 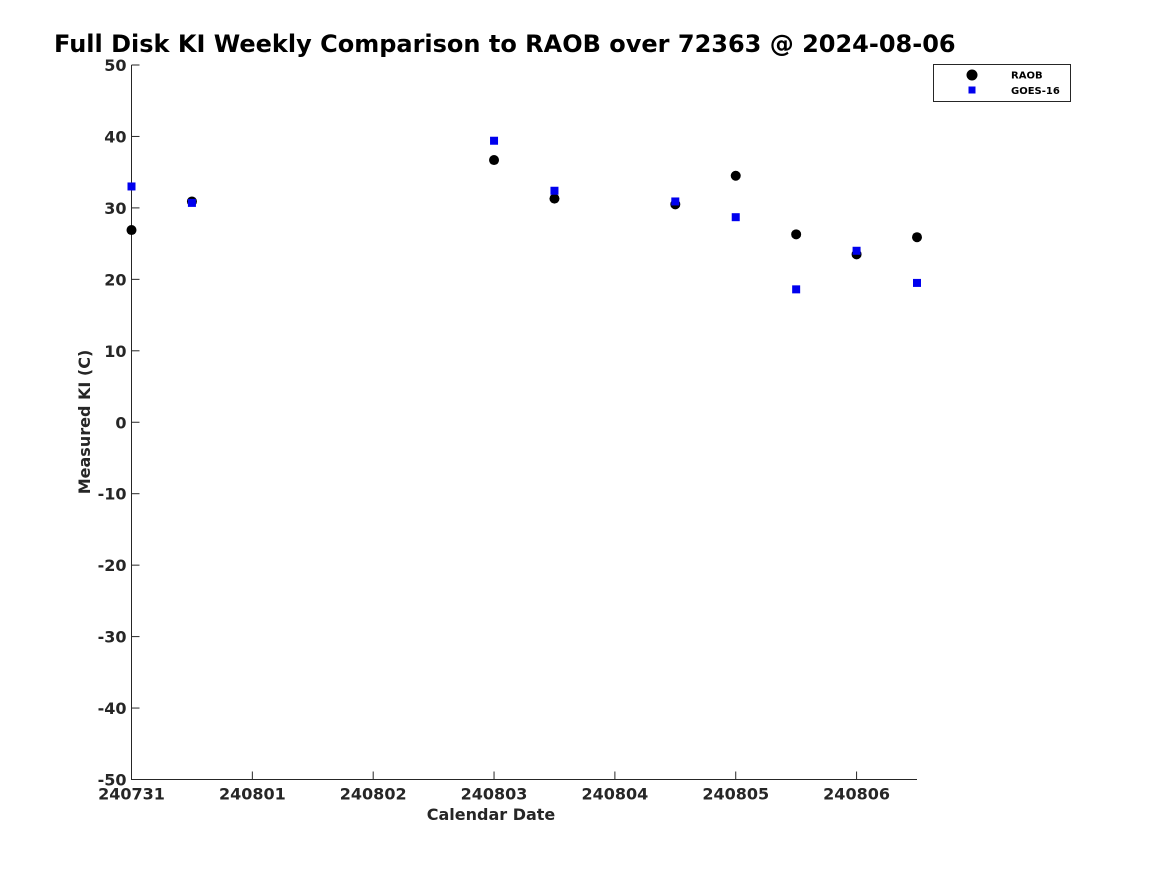 I want to click on y-axis-ticks: 50 40 30 20 10 0 -10 -20 -30 -40 -50, so click(x=119, y=423).